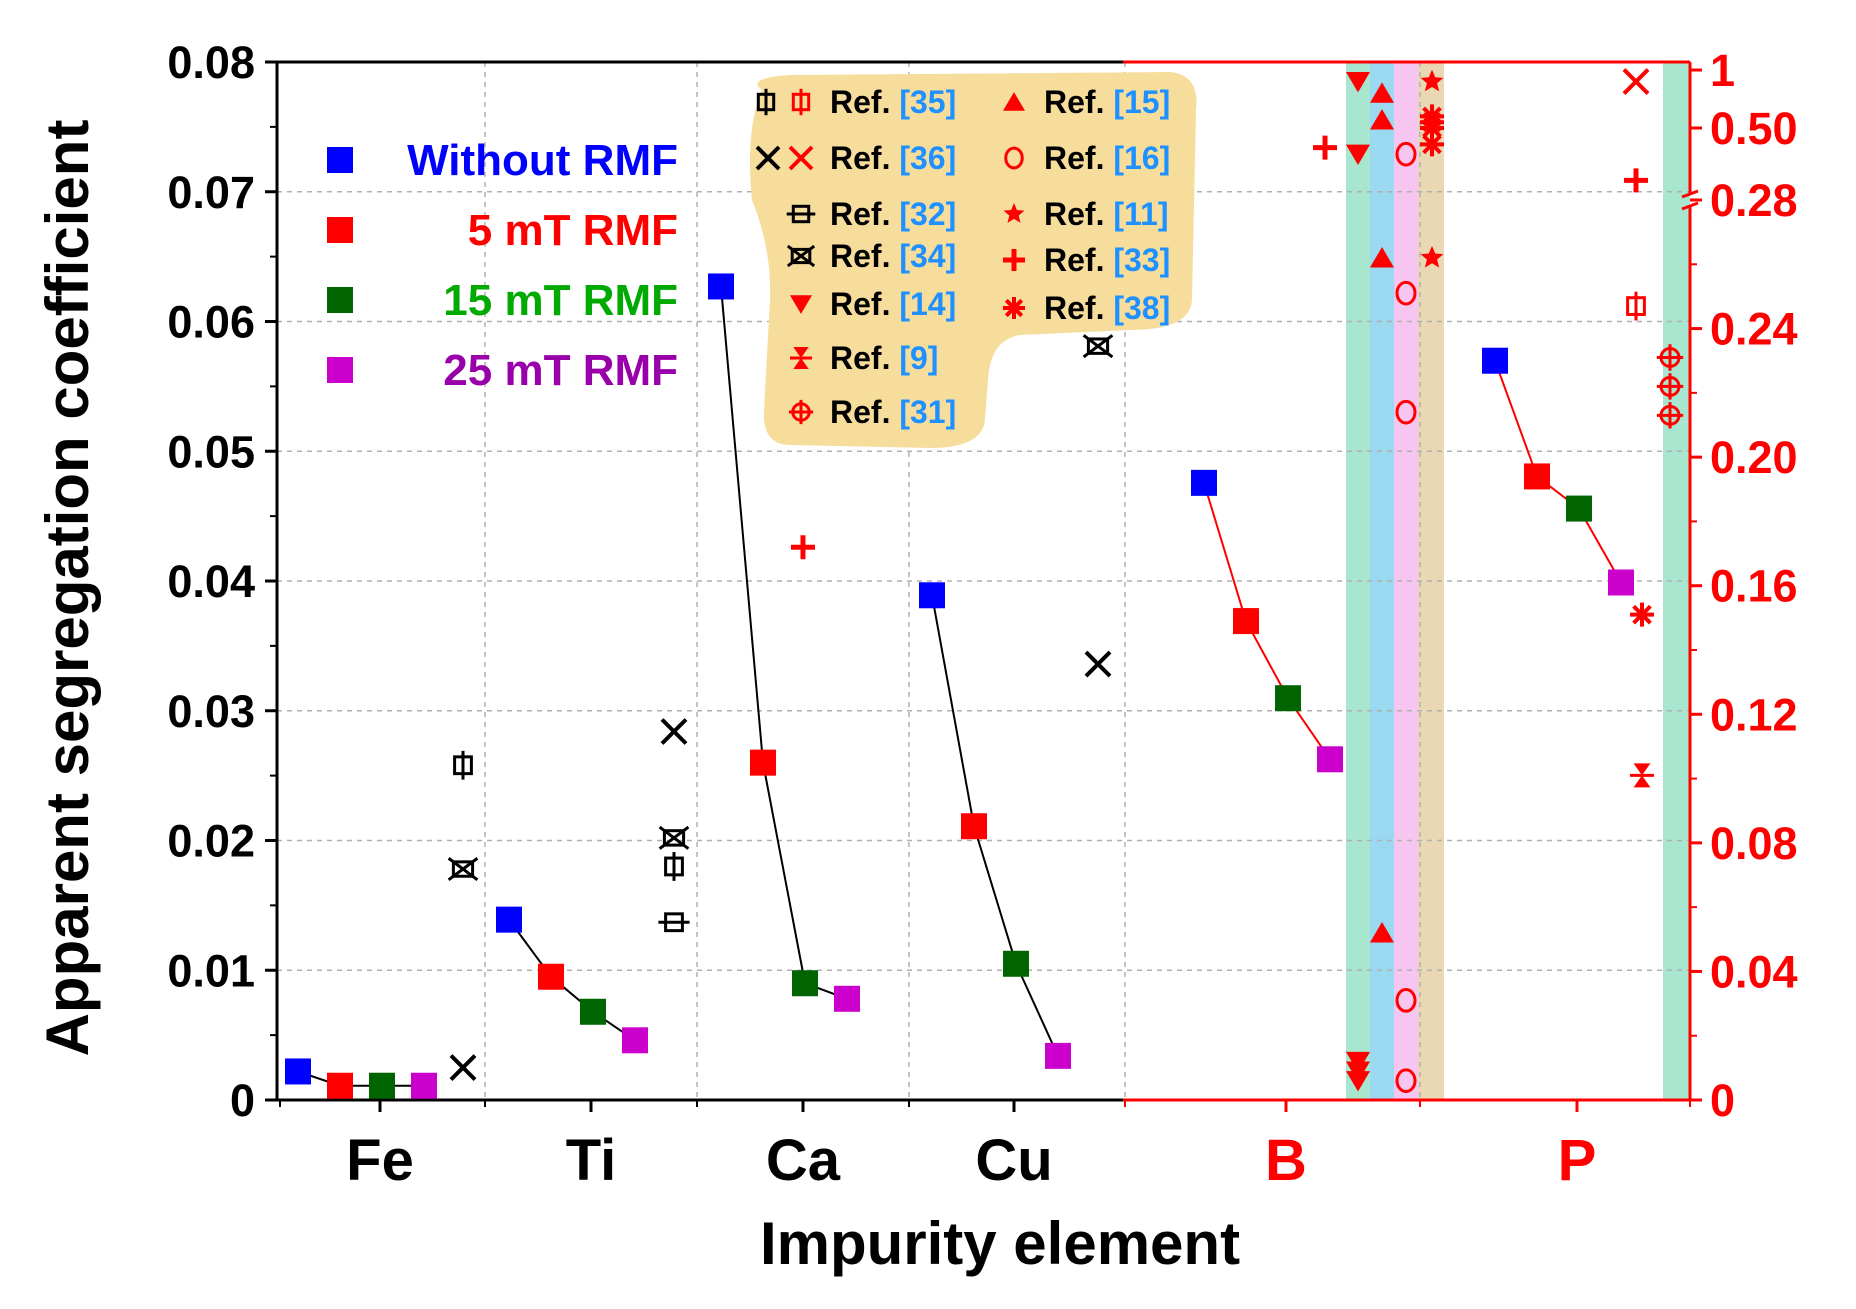  What do you see at coordinates (424, 1085) in the screenshot?
I see `data-point-25-mt-rmf-fe` at bounding box center [424, 1085].